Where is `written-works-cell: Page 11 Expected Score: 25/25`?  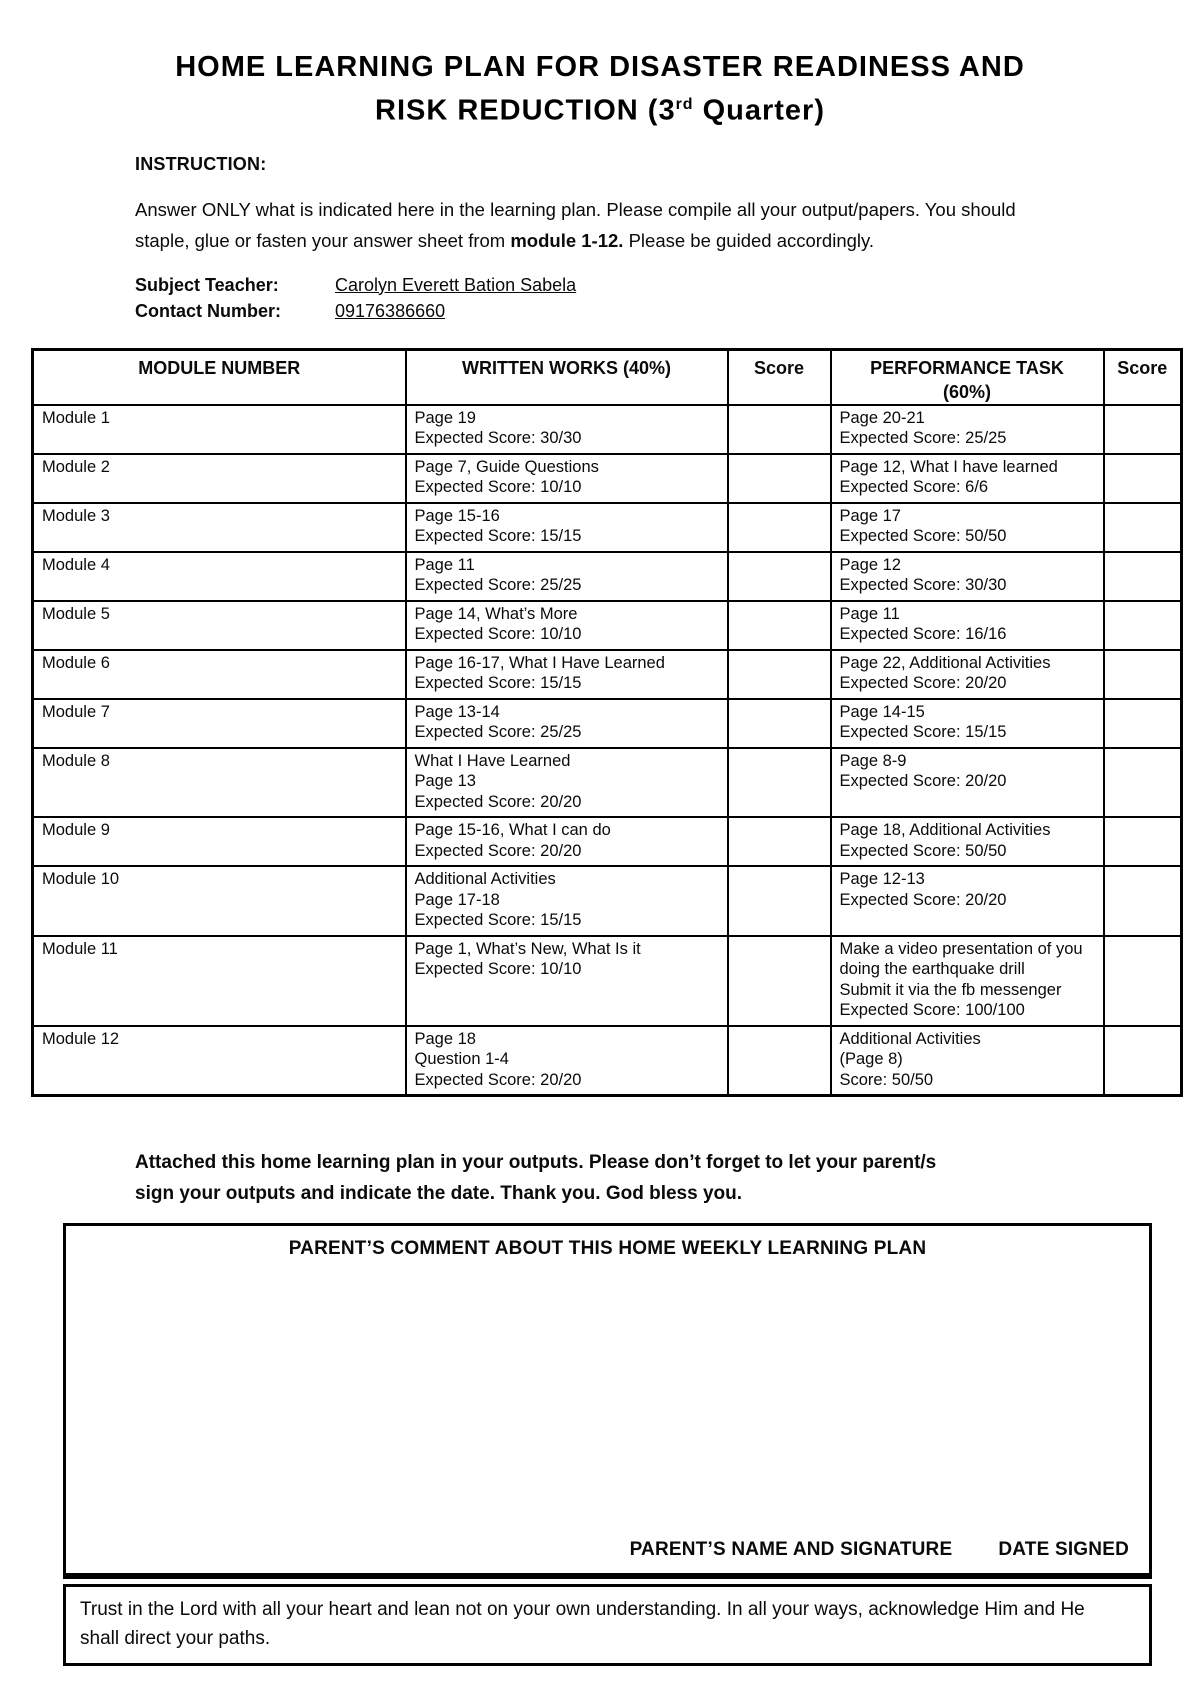
written-works-cell: Page 11 Expected Score: 25/25 is located at coordinates (566, 576).